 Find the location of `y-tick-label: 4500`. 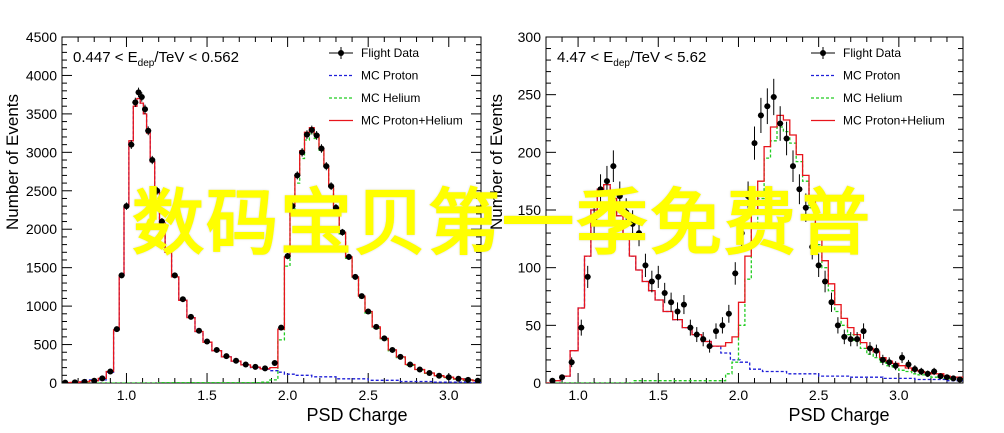

y-tick-label: 4500 is located at coordinates (41, 37).